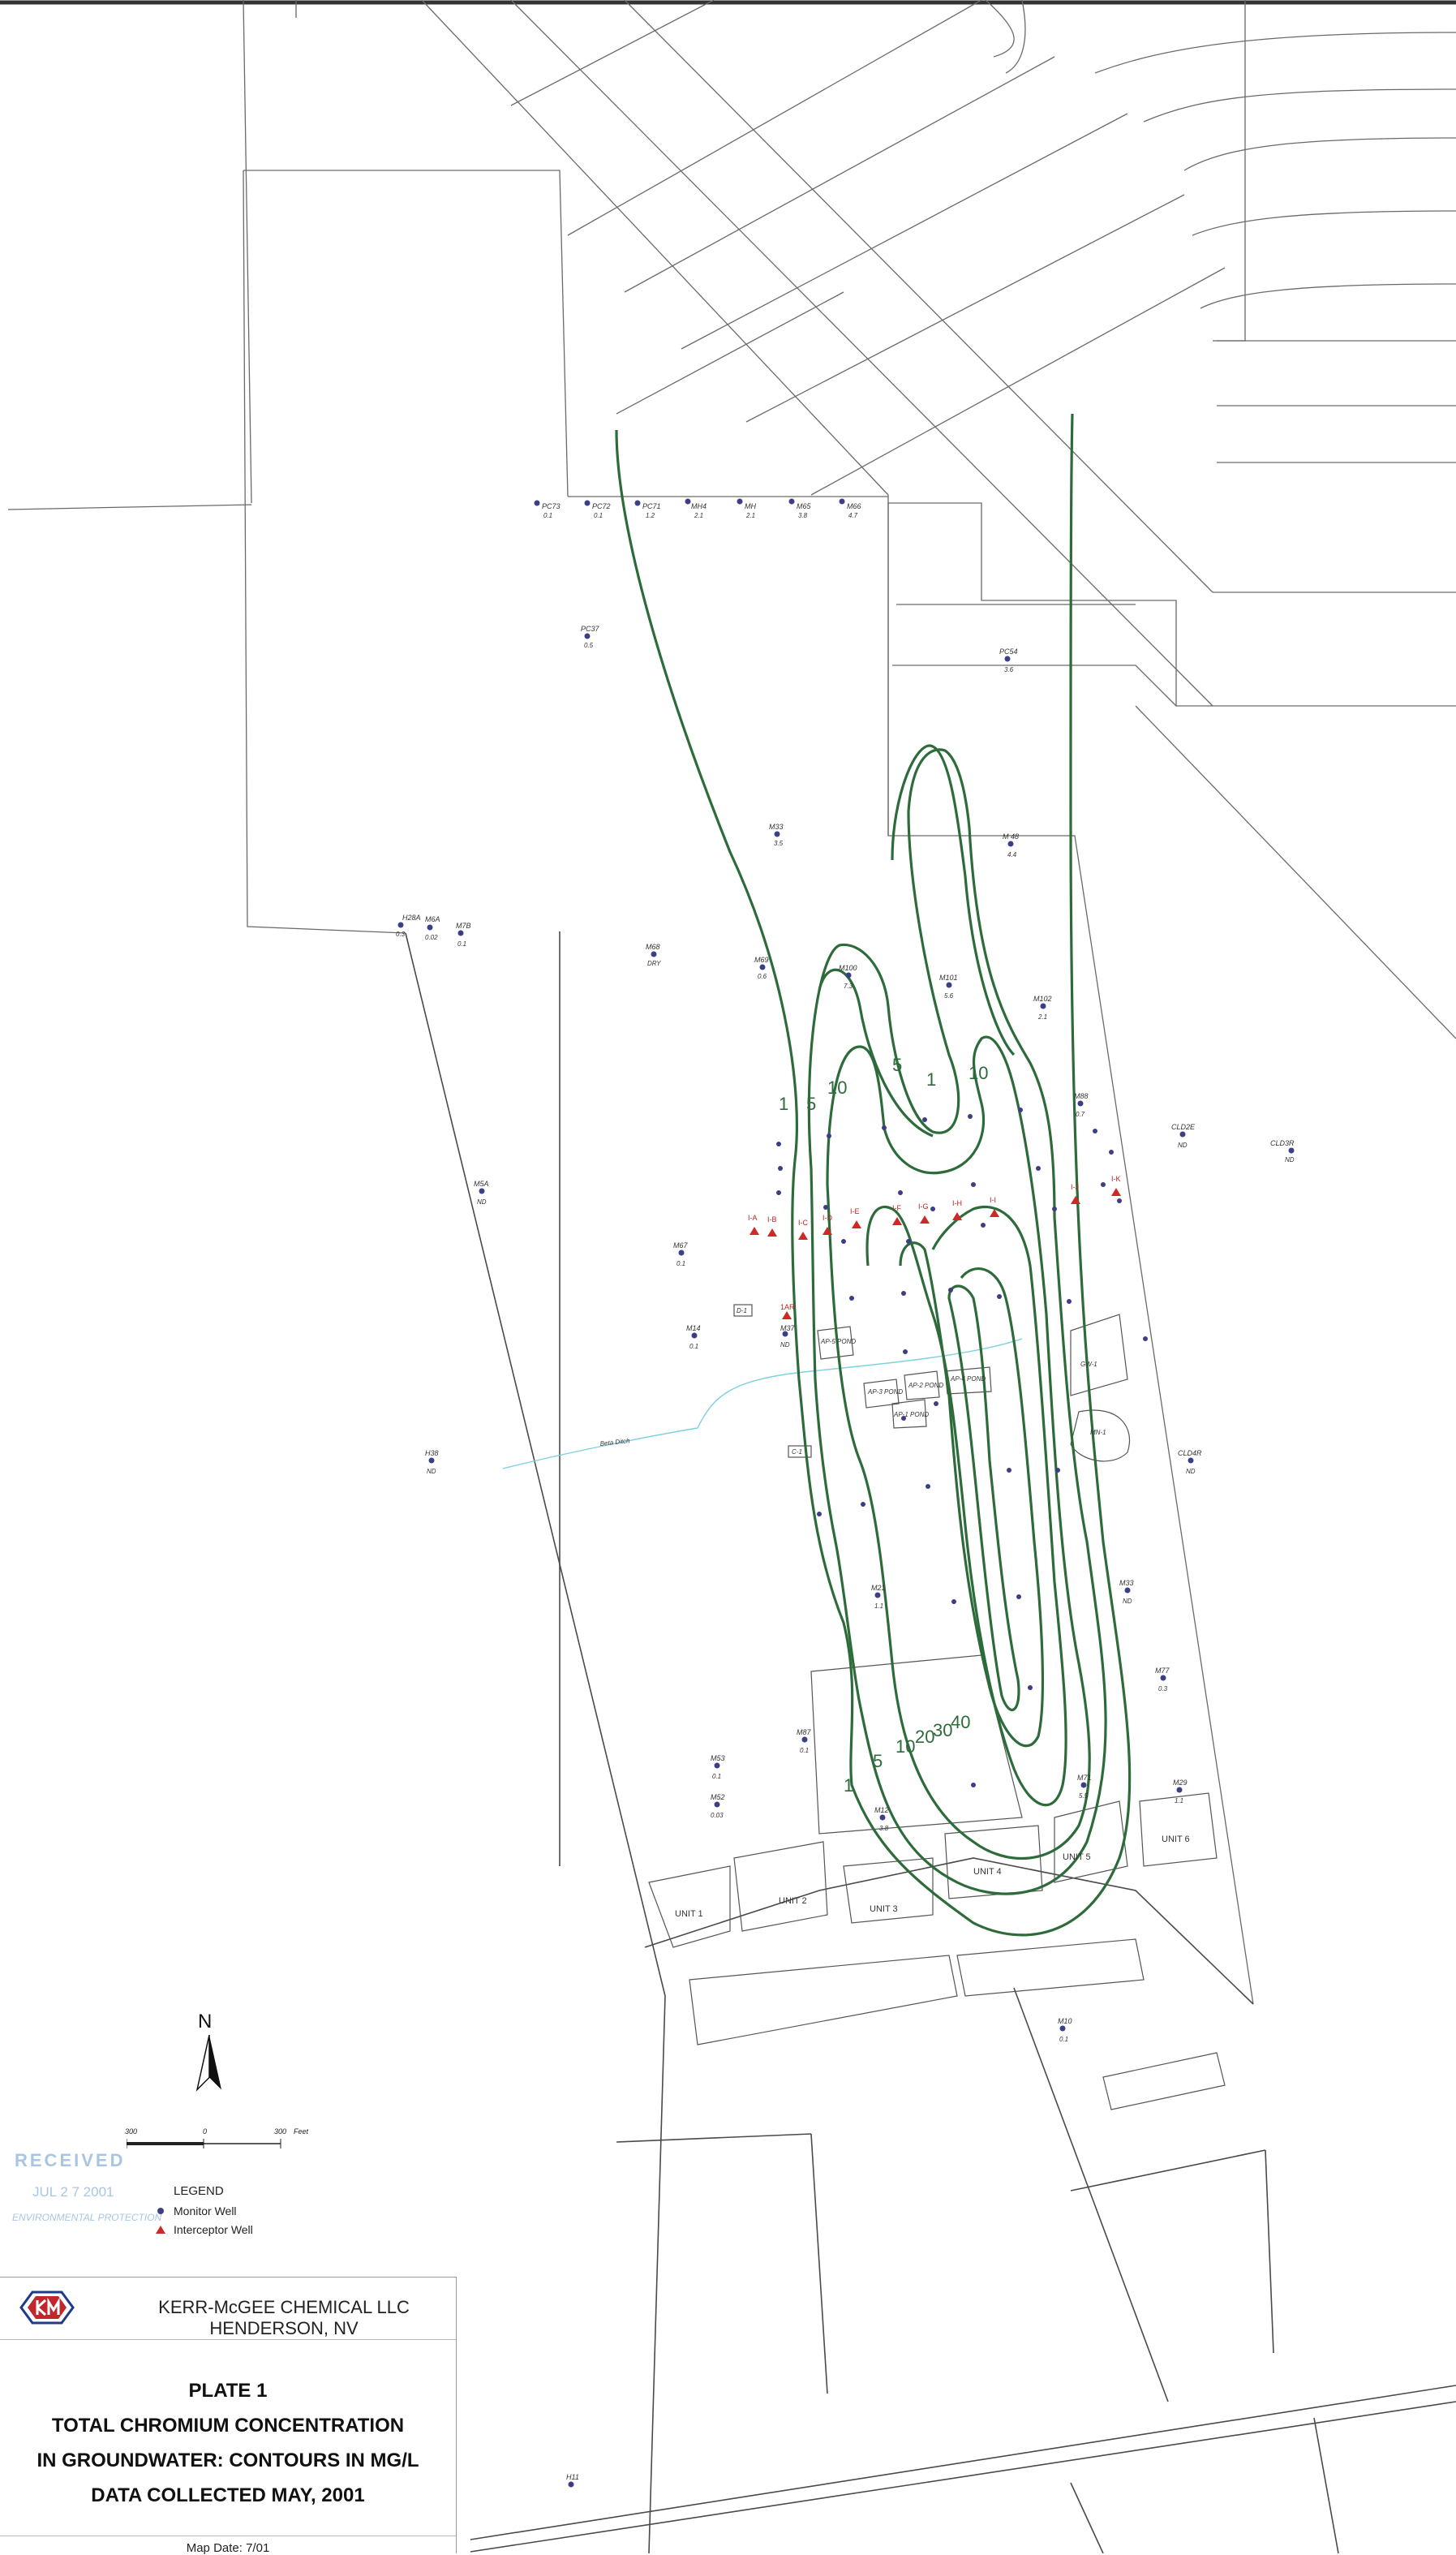 Image resolution: width=1456 pixels, height=2555 pixels. Describe the element at coordinates (1088, 1364) in the screenshot. I see `gw-label: GW-1` at that location.